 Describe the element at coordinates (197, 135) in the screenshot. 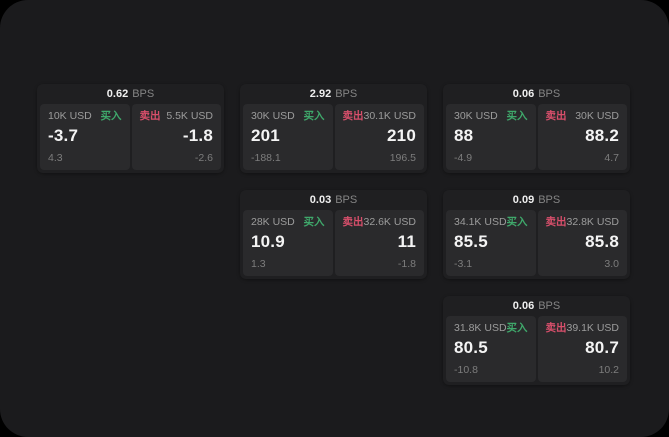

I see `sell-price: -1.8` at that location.